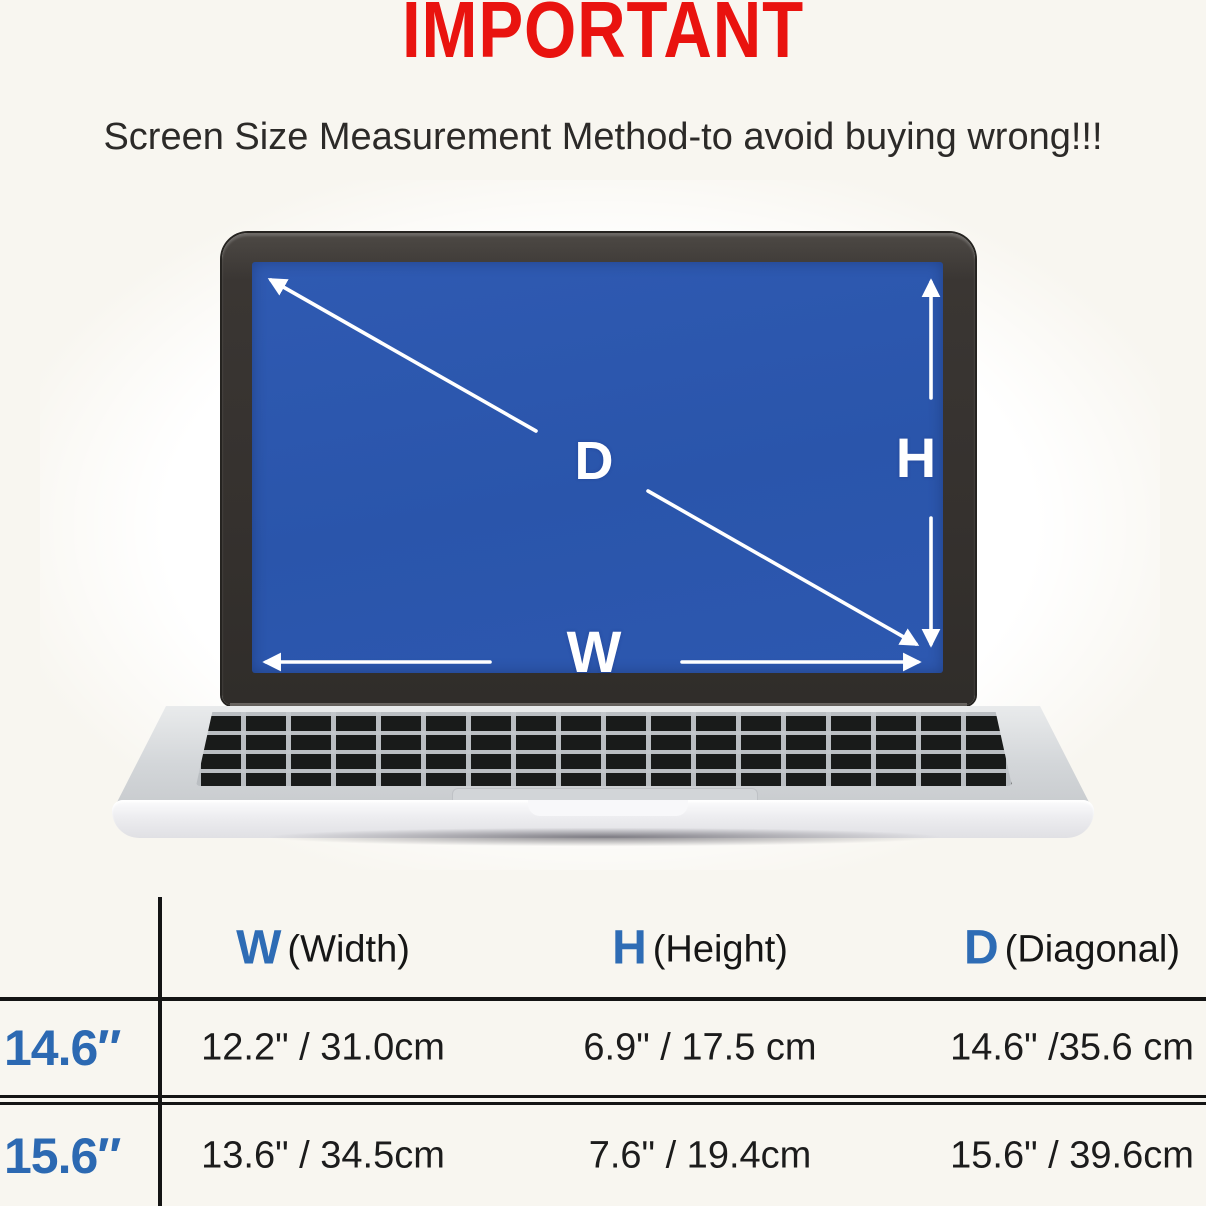 The height and width of the screenshot is (1206, 1206). Describe the element at coordinates (603, 1096) in the screenshot. I see `table-row-divider-top` at that location.